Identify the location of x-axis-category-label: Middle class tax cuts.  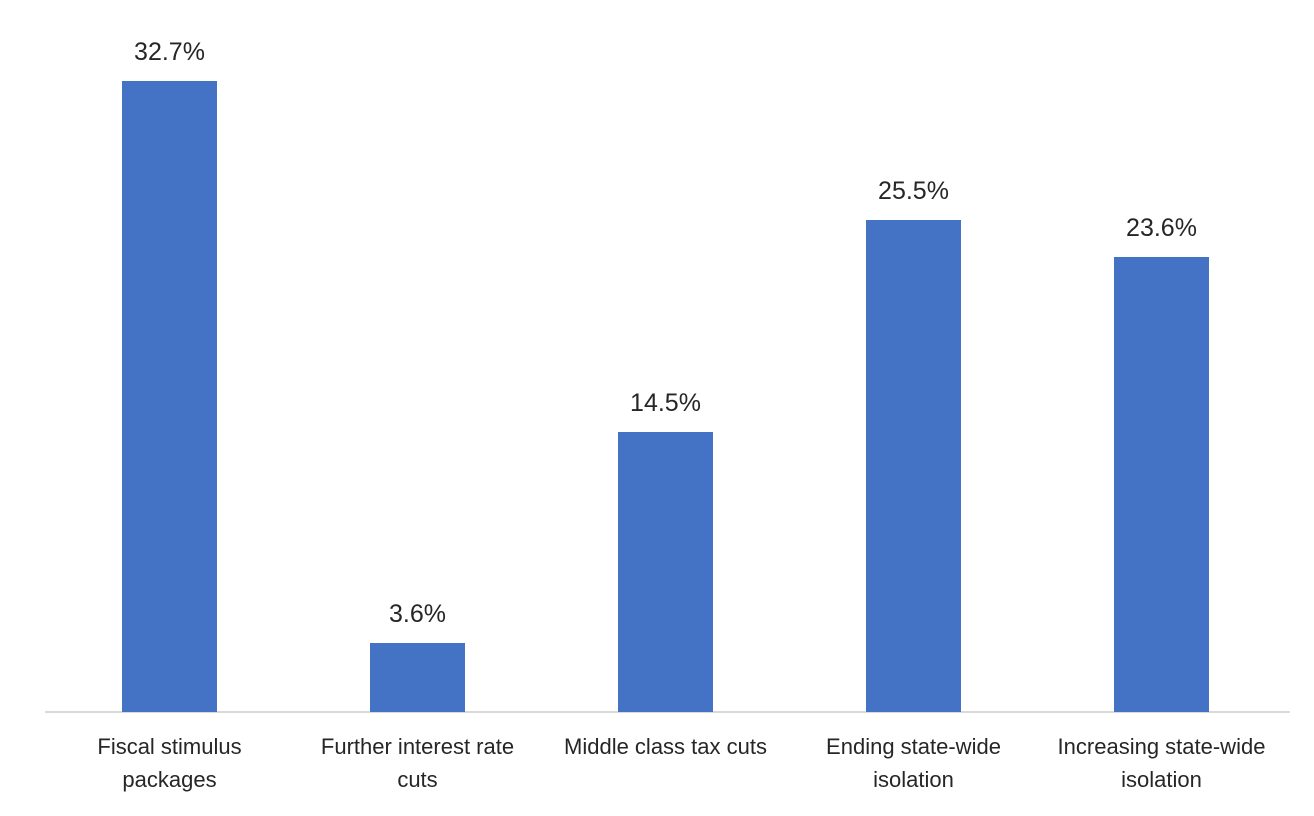
(665, 746).